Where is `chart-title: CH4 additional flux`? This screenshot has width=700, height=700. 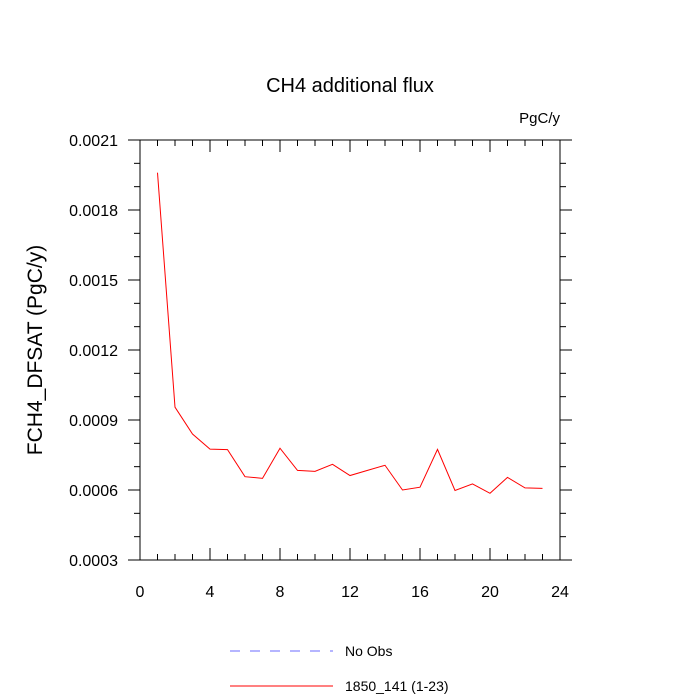 chart-title: CH4 additional flux is located at coordinates (350, 86).